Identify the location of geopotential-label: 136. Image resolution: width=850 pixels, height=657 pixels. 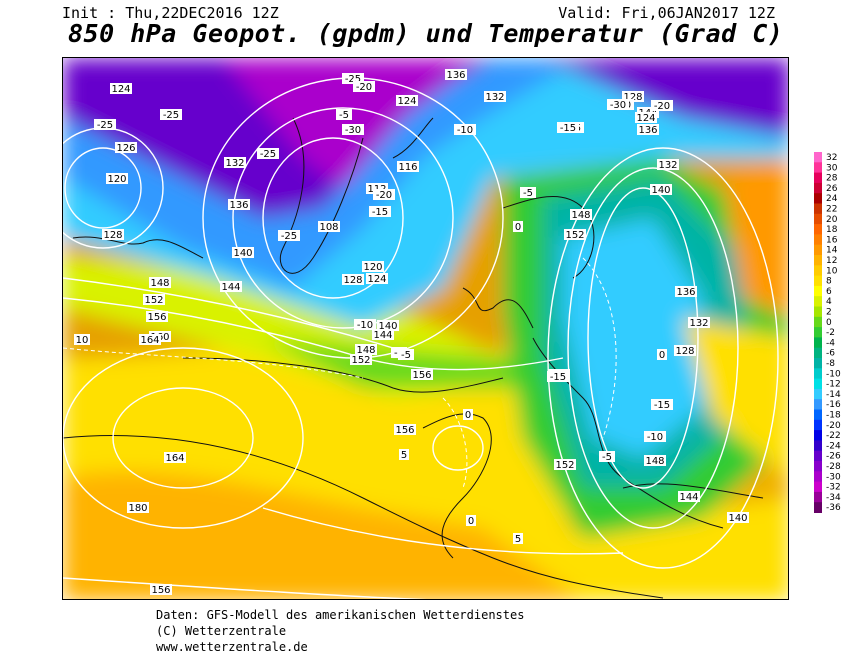
(455, 75).